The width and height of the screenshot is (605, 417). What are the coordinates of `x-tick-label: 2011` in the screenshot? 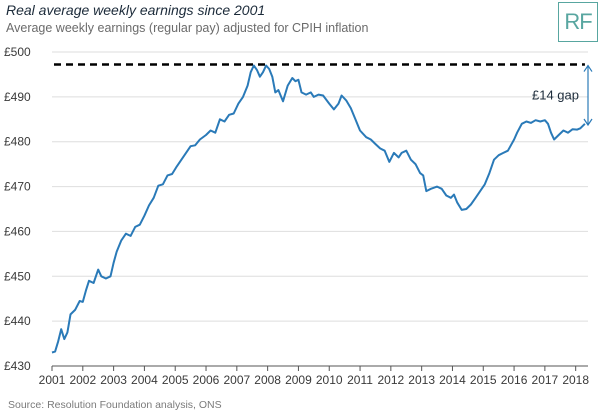 It's located at (360, 380).